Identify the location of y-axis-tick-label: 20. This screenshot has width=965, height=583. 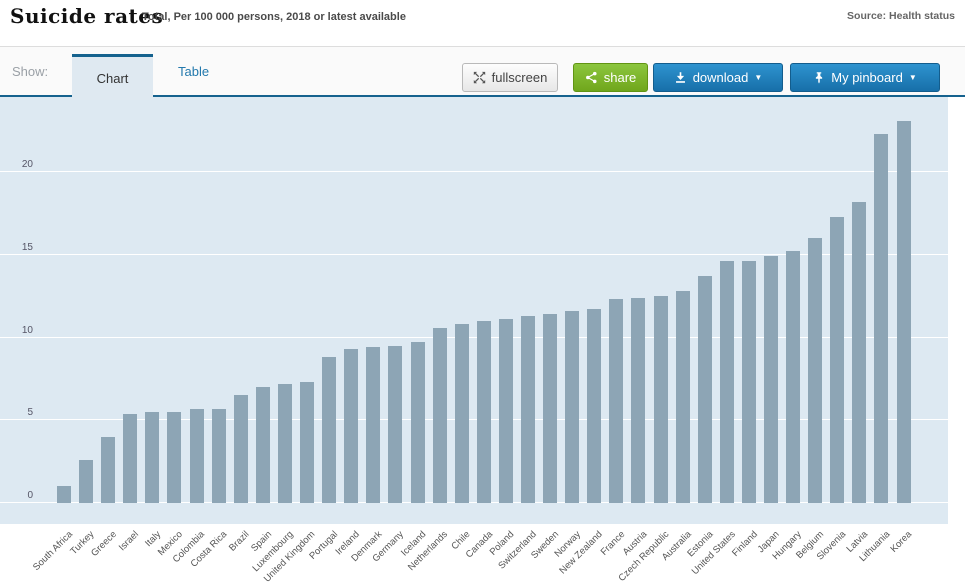
(27, 164).